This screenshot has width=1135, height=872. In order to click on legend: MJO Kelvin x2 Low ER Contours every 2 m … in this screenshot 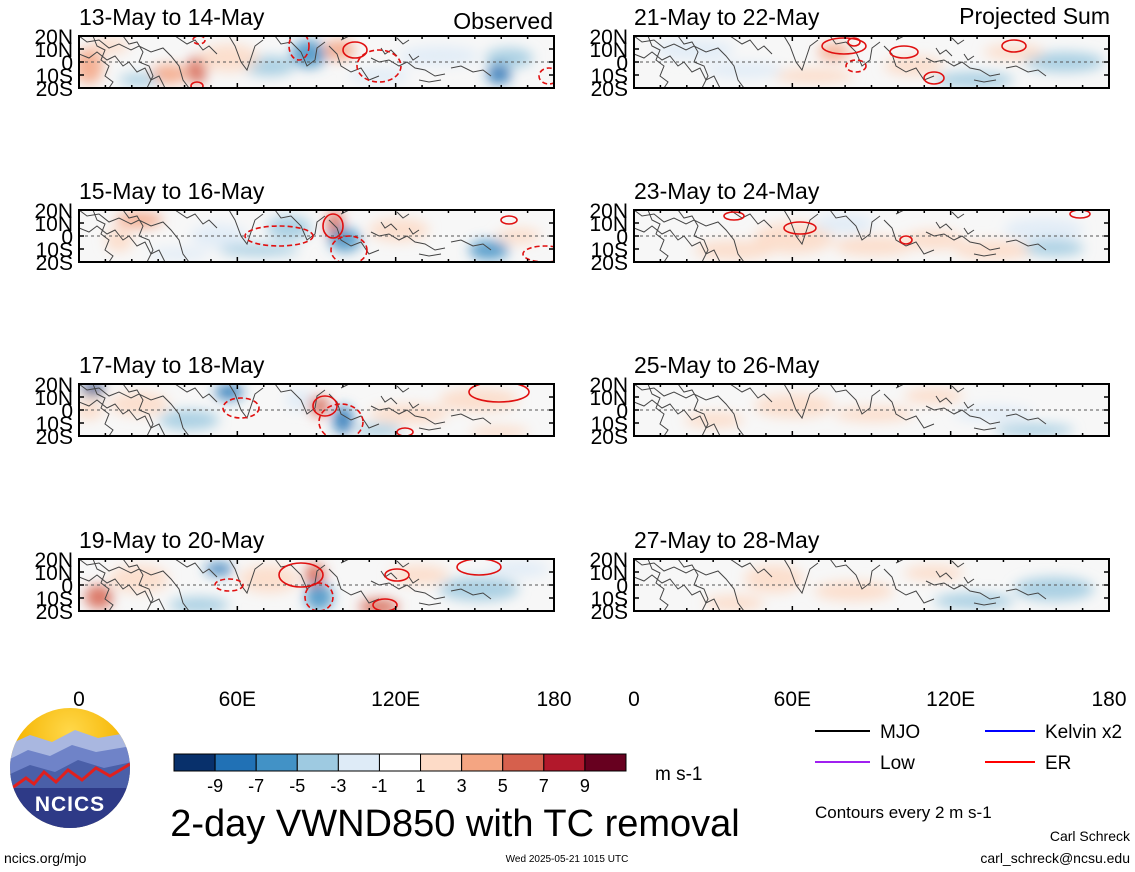, I will do `click(968, 772)`.